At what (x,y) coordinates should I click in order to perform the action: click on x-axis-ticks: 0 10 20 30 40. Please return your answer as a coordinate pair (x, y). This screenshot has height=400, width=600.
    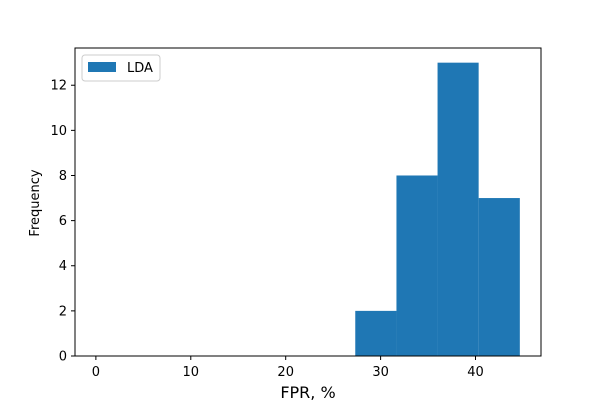
    Looking at the image, I should click on (288, 368).